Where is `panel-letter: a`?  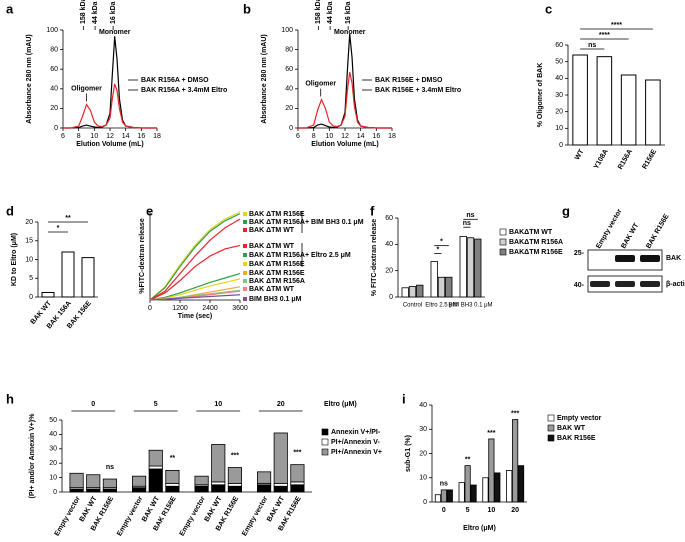 panel-letter: a is located at coordinates (10, 8).